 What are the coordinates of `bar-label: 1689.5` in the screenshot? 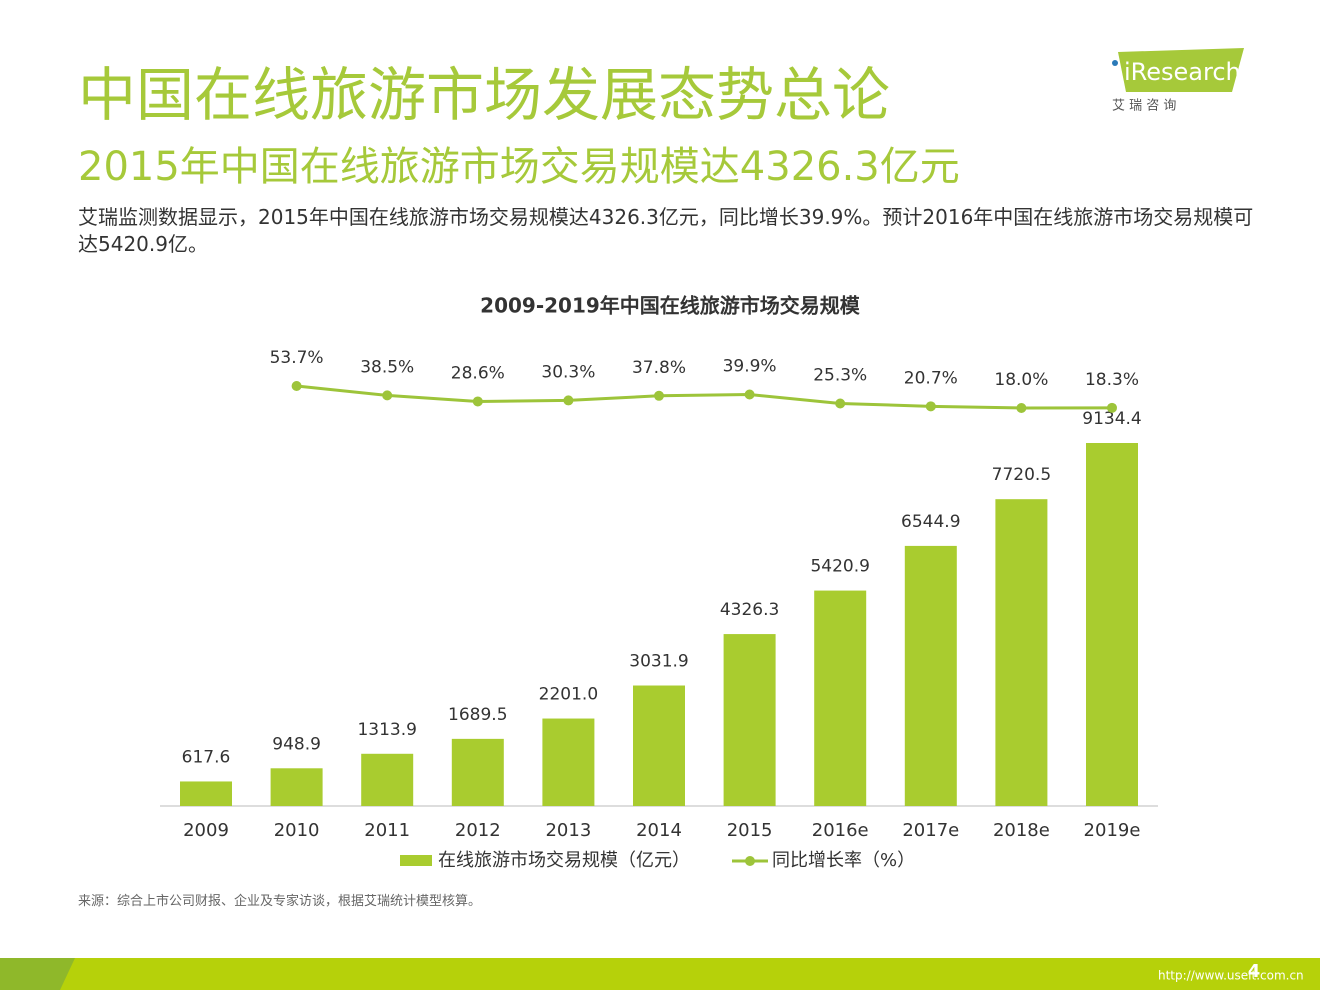 It's located at (477, 715).